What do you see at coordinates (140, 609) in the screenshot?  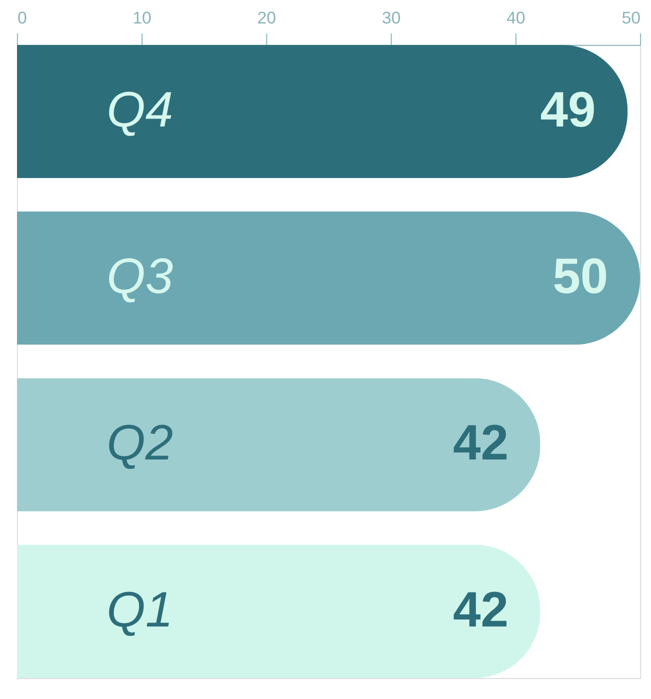 I see `y-tick-label: Q1` at bounding box center [140, 609].